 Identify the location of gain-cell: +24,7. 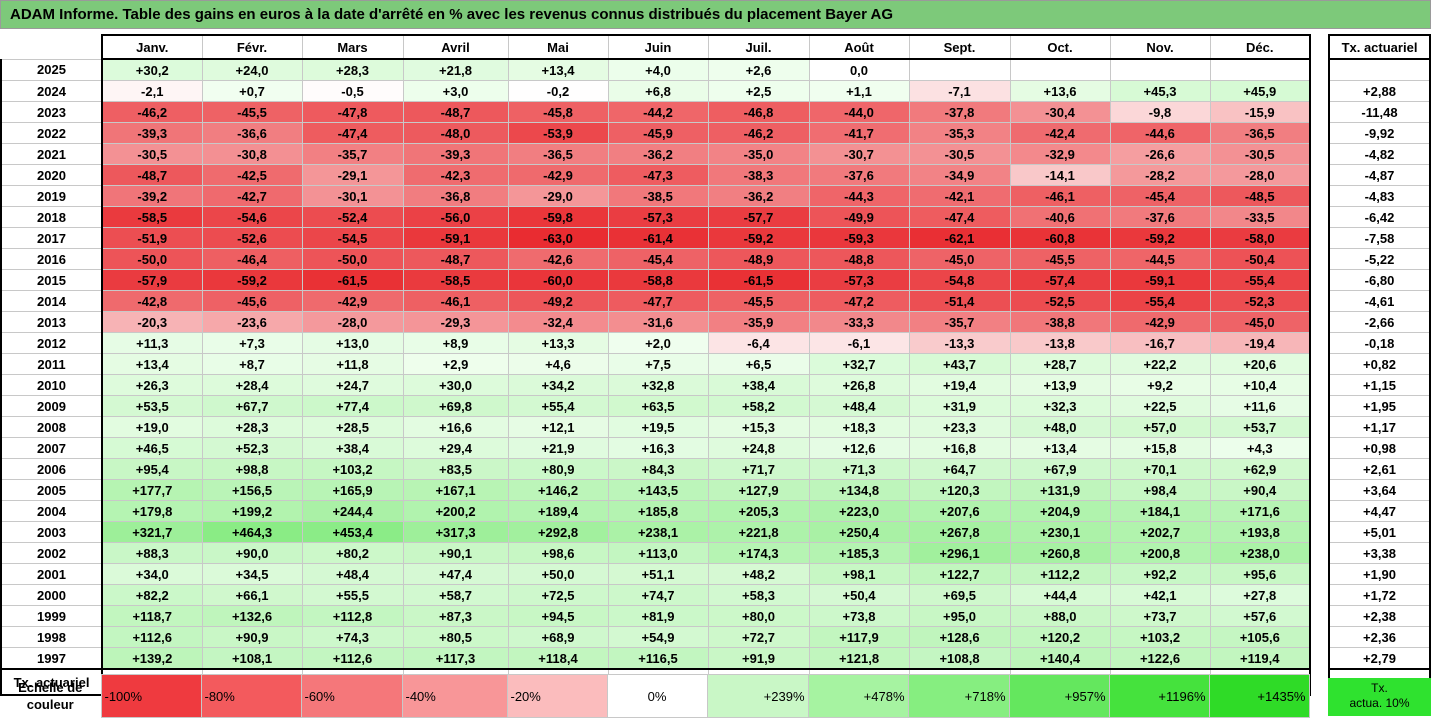
(352, 385).